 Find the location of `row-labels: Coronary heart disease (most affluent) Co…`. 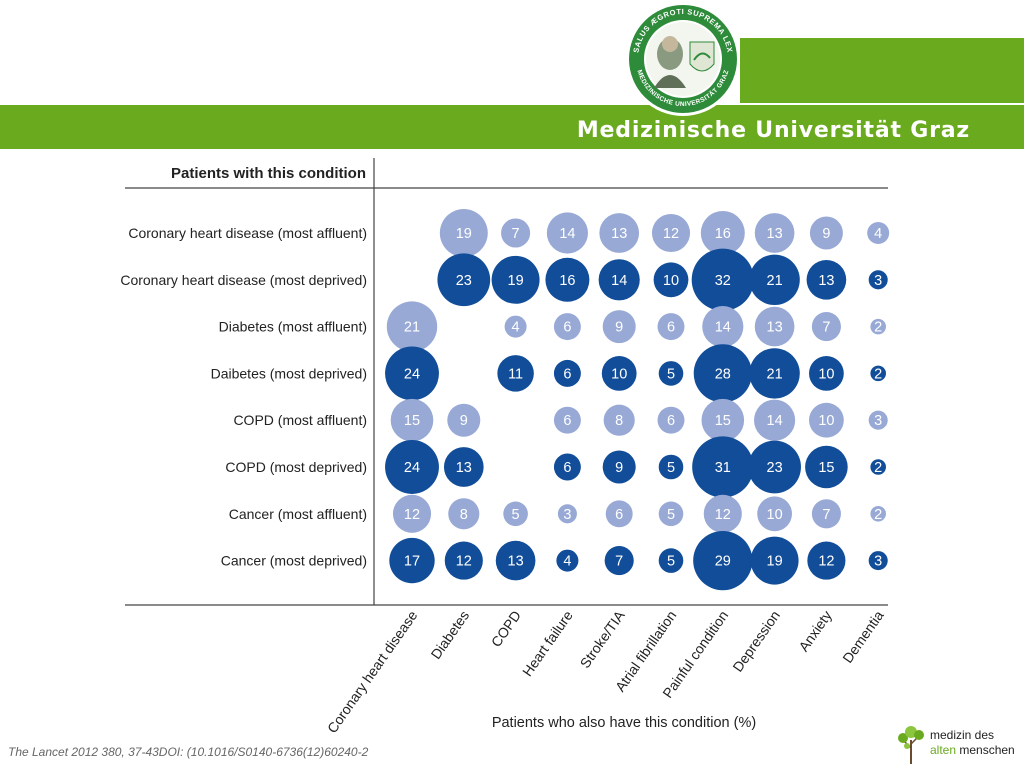

row-labels: Coronary heart disease (most affluent) Co… is located at coordinates (243, 397).